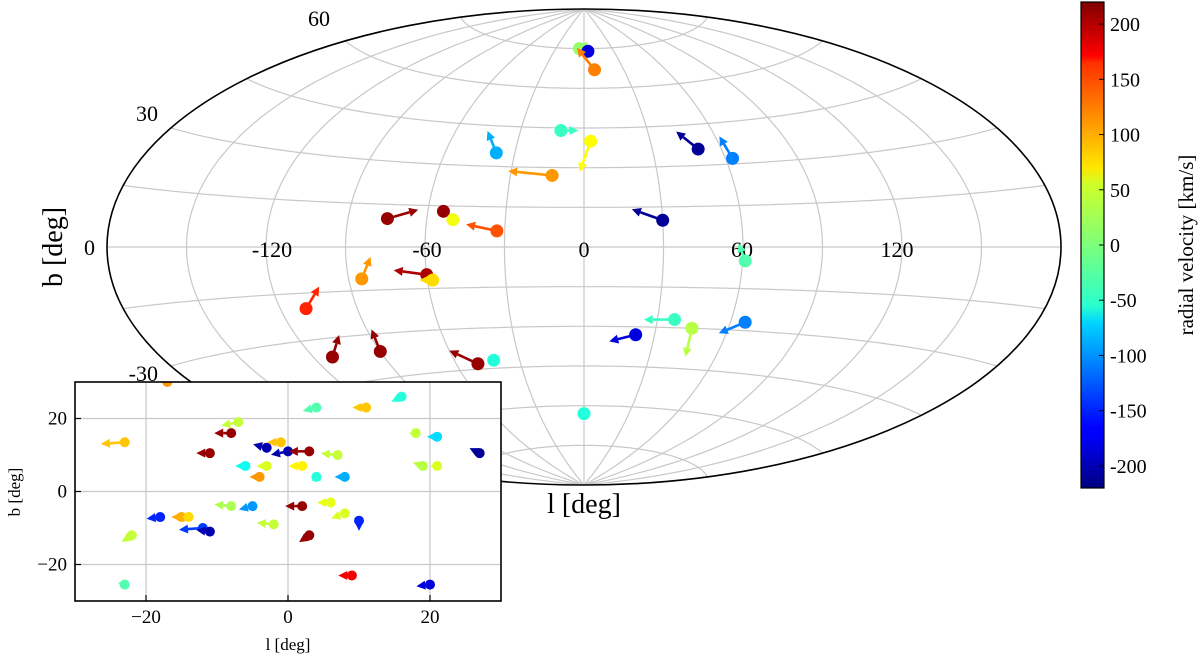 This screenshot has height=659, width=1200. Describe the element at coordinates (1123, 301) in the screenshot. I see `colorbar-tick-label: -50` at that location.